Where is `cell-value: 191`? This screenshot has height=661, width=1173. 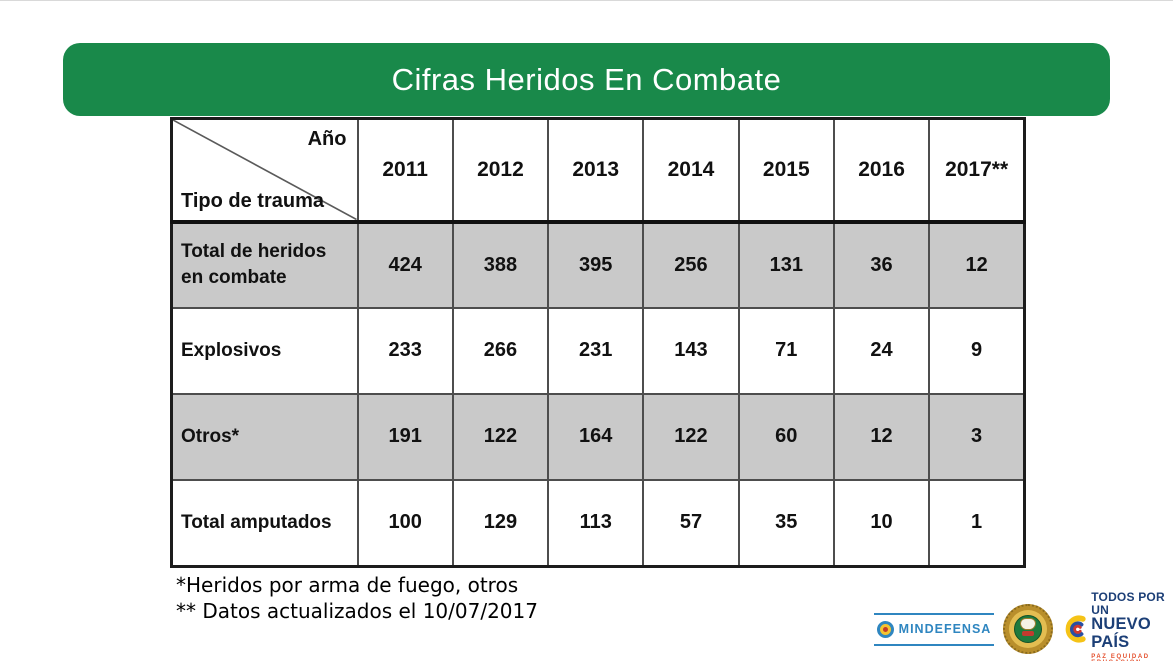 cell-value: 191 is located at coordinates (405, 436).